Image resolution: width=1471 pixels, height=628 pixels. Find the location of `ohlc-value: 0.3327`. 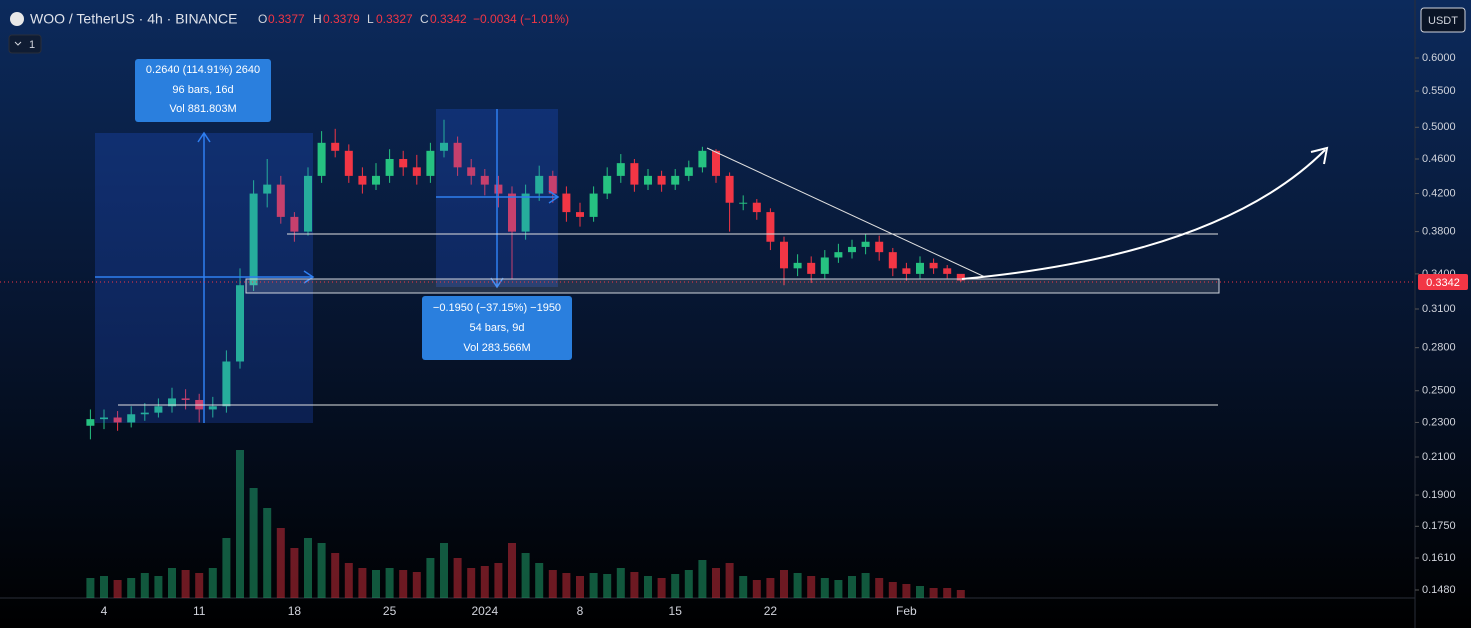

ohlc-value: 0.3327 is located at coordinates (394, 19).